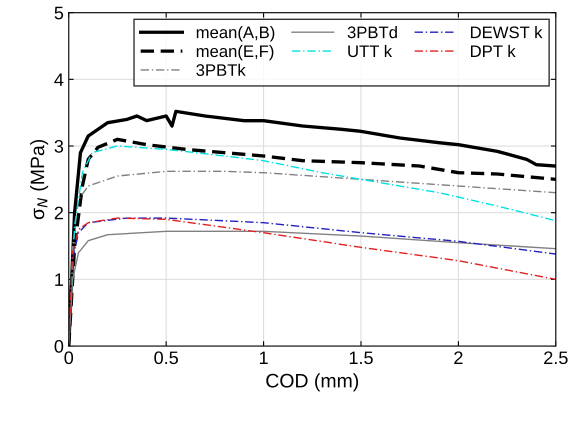 This screenshot has height=422, width=573. I want to click on legend-label: 3PBTk, so click(221, 70).